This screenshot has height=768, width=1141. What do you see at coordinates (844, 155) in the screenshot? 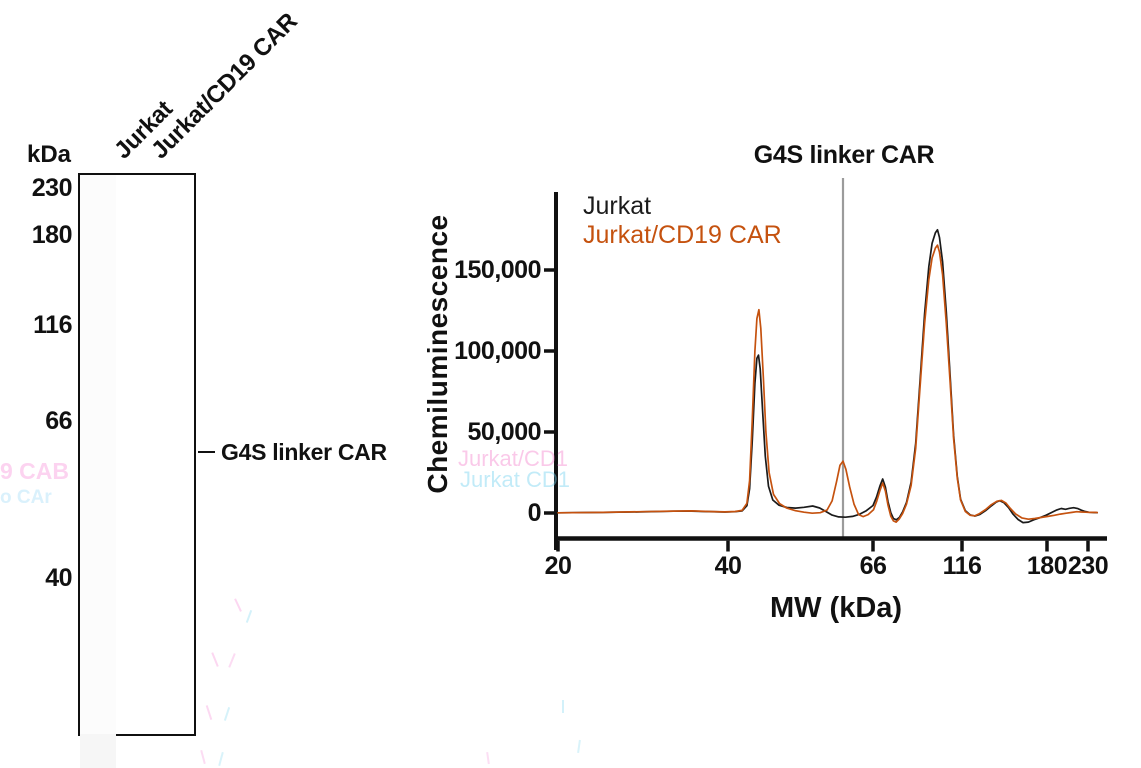
I see `chart-title: G4S linker CAR` at bounding box center [844, 155].